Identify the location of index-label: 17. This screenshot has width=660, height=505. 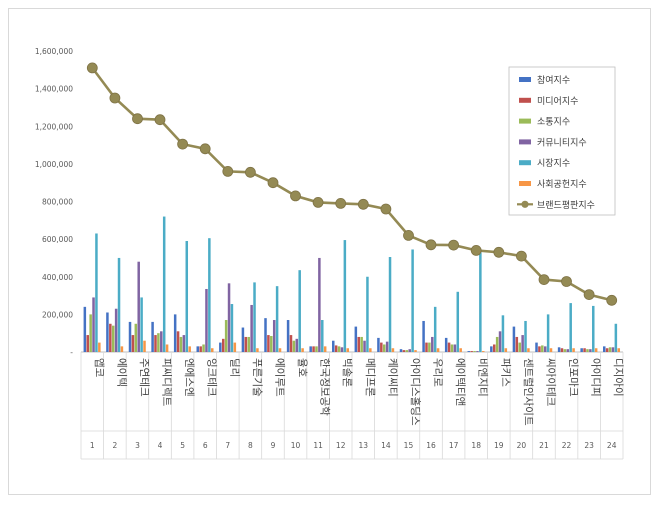
(454, 445).